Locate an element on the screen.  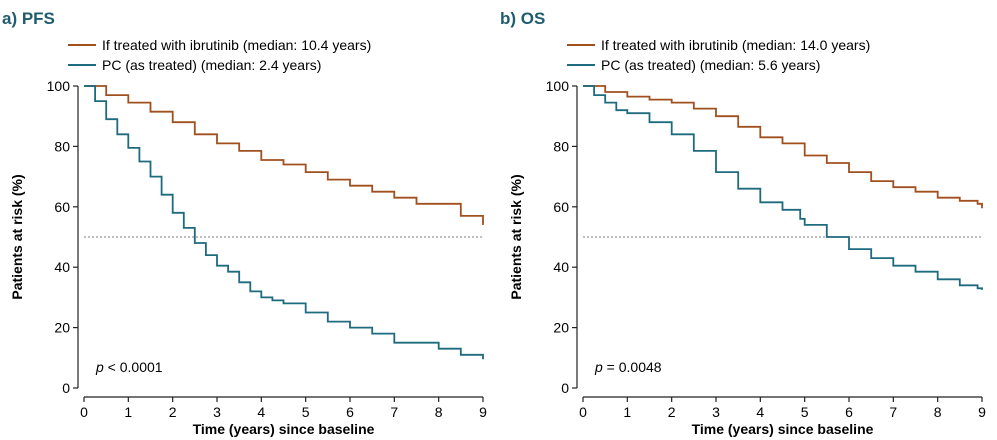
pfs-x-tick-label-1: 1 is located at coordinates (128, 412).